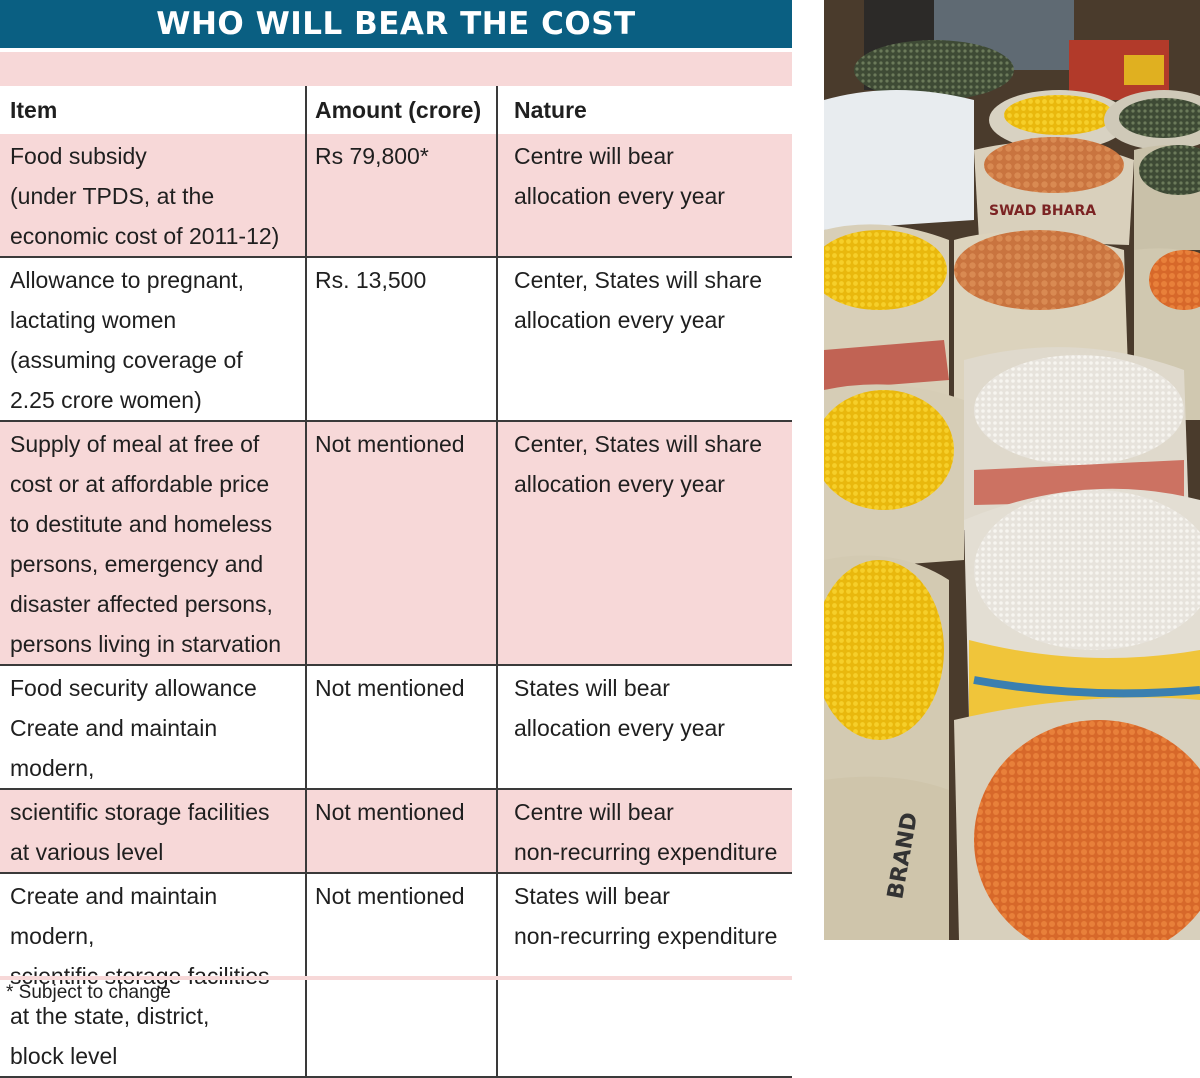  What do you see at coordinates (137, 564) in the screenshot?
I see `cell-item-line: persons, emergency and` at bounding box center [137, 564].